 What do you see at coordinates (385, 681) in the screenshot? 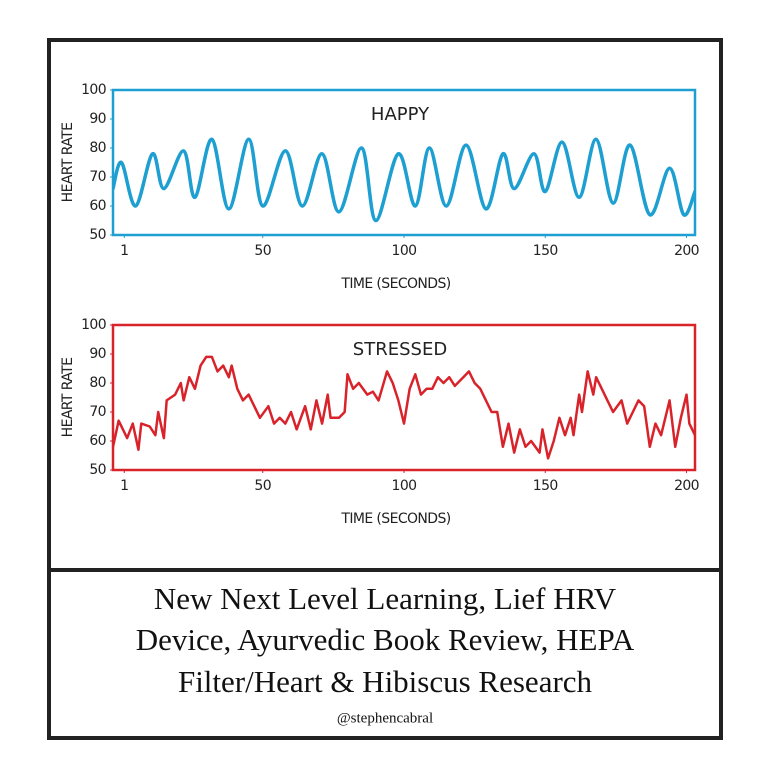
I see `caption-line: Filter/Heart & Hibiscus Research` at bounding box center [385, 681].